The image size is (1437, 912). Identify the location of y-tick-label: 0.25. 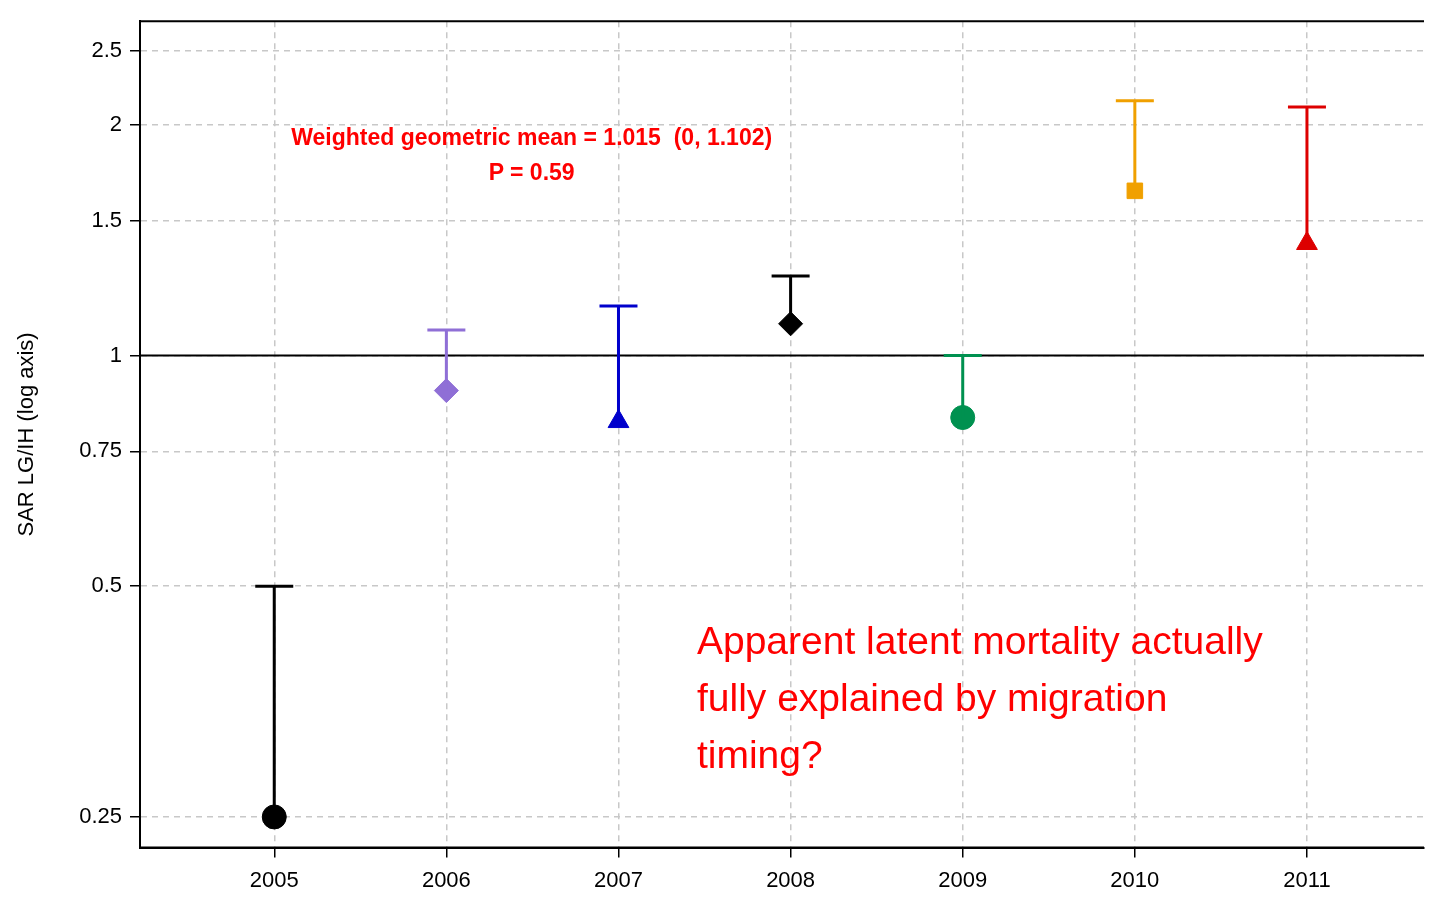
(100, 815).